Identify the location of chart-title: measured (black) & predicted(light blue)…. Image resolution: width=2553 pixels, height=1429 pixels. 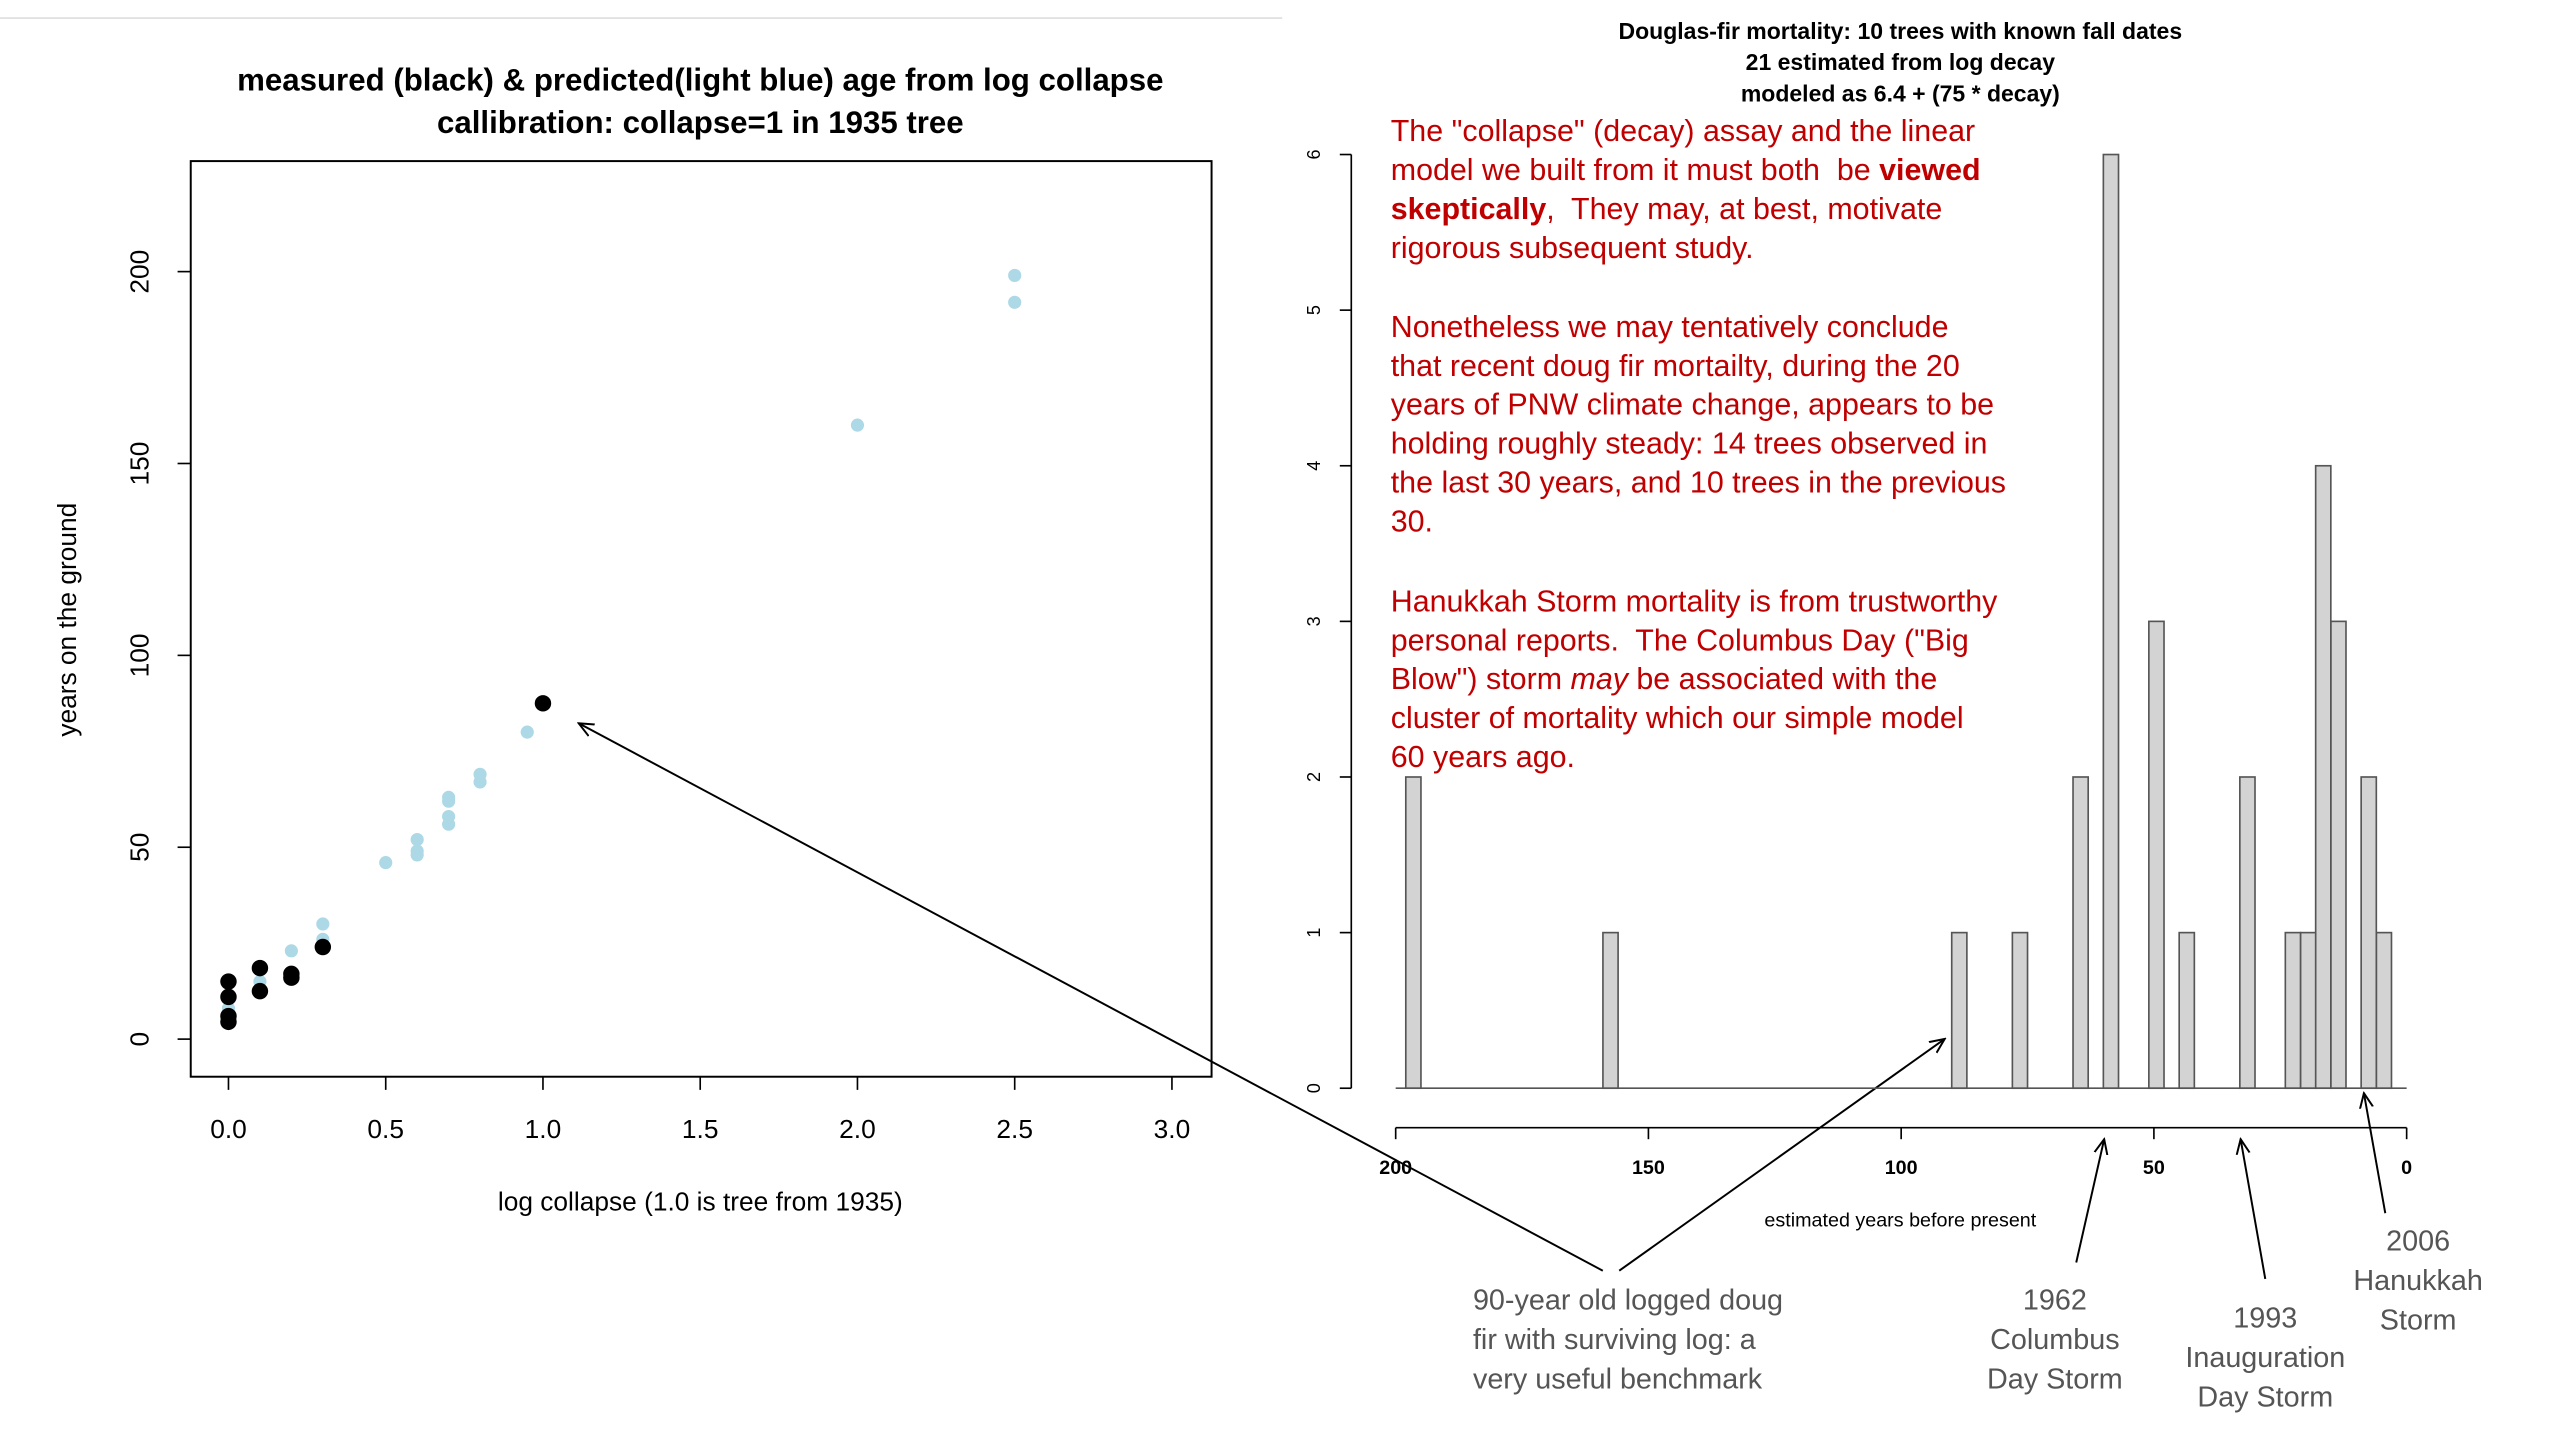
(700, 79).